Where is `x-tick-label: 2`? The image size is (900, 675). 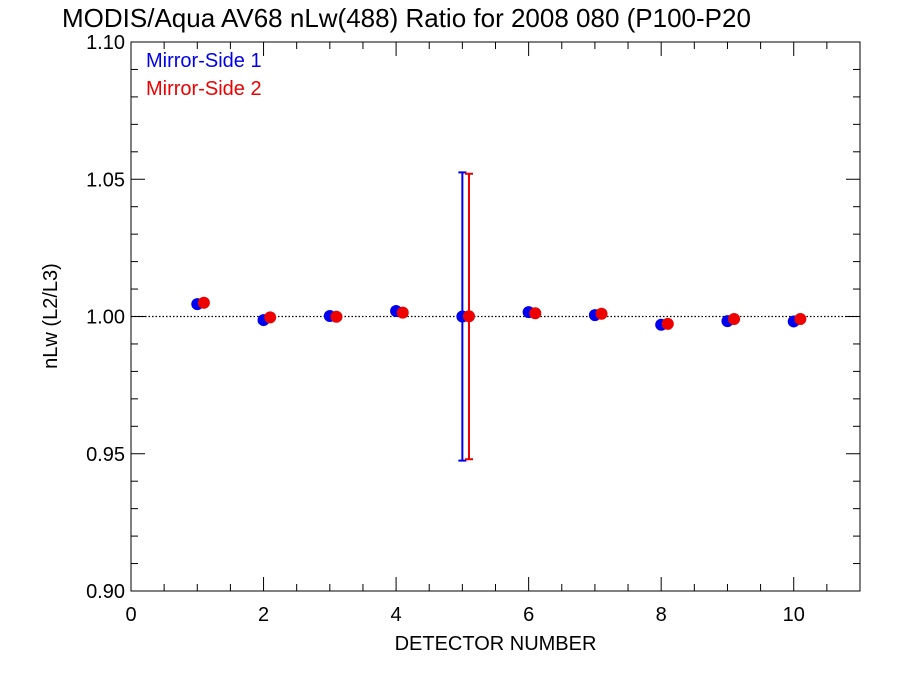 x-tick-label: 2 is located at coordinates (263, 615).